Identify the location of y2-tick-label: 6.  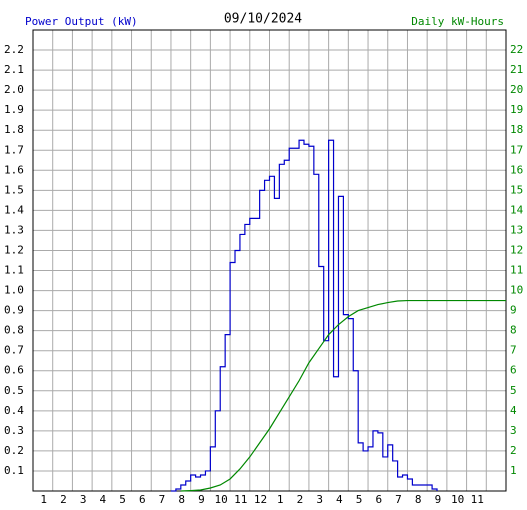
(513, 370).